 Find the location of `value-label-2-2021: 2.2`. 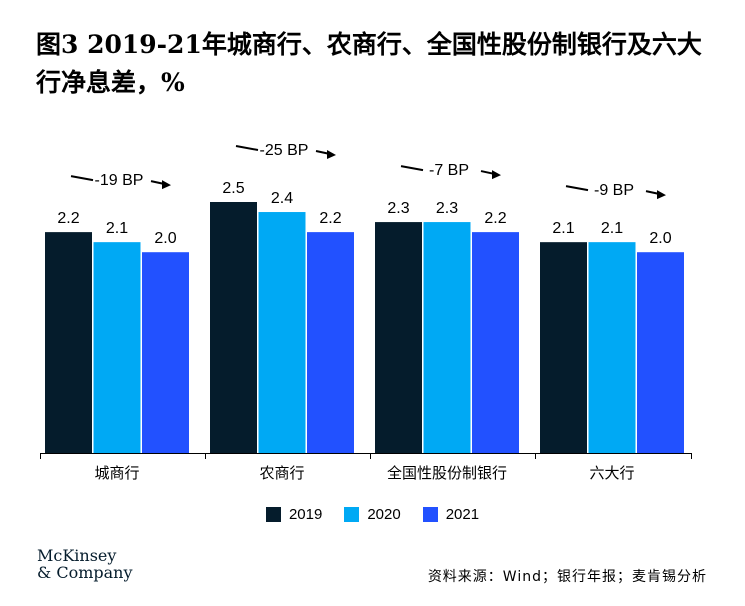

value-label-2-2021: 2.2 is located at coordinates (330, 218).